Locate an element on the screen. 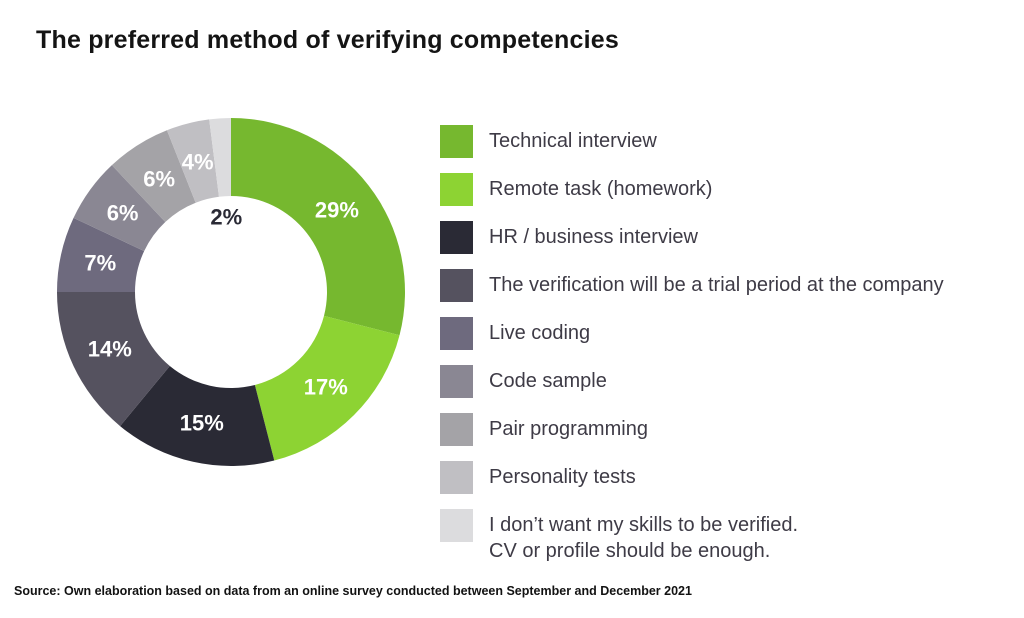  legend-item-7: Personality tests is located at coordinates (692, 477).